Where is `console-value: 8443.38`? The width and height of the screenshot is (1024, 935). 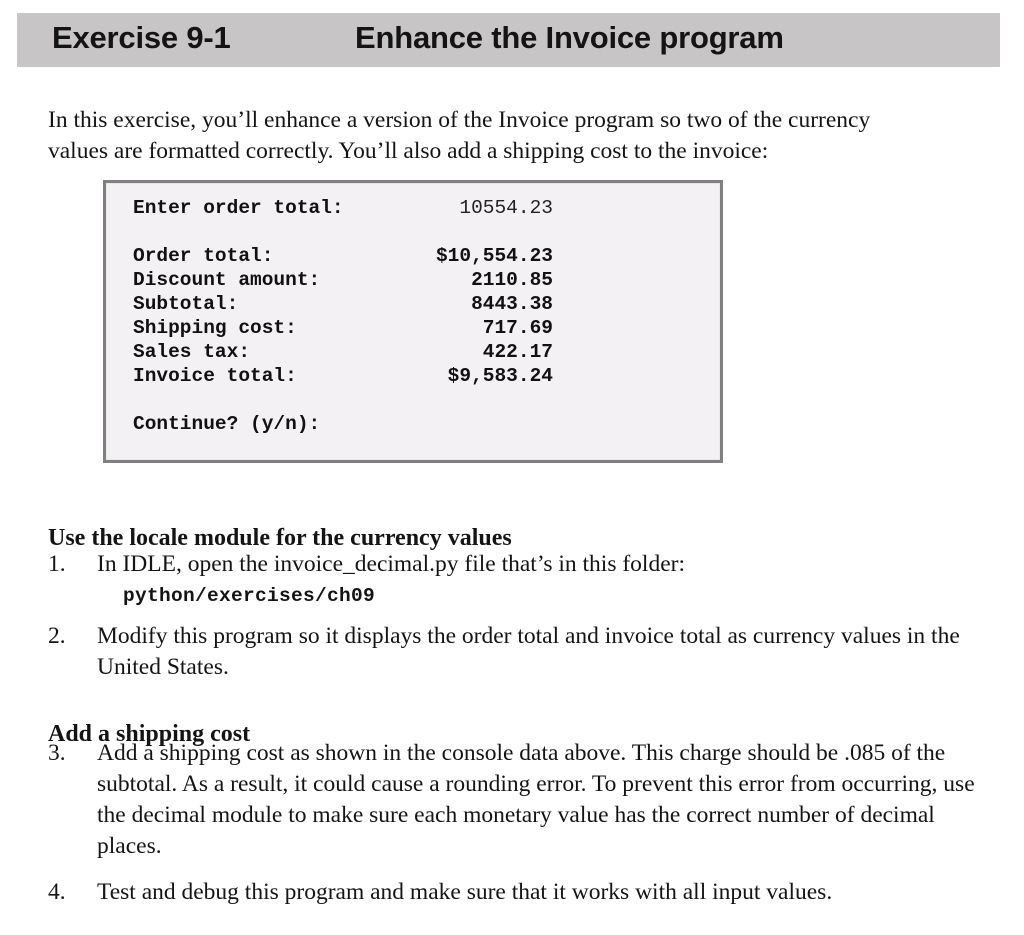 console-value: 8443.38 is located at coordinates (512, 304).